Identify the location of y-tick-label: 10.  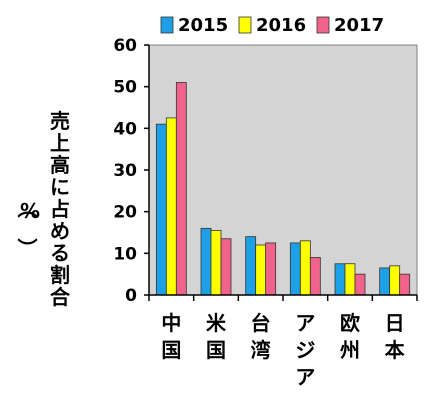
(125, 254).